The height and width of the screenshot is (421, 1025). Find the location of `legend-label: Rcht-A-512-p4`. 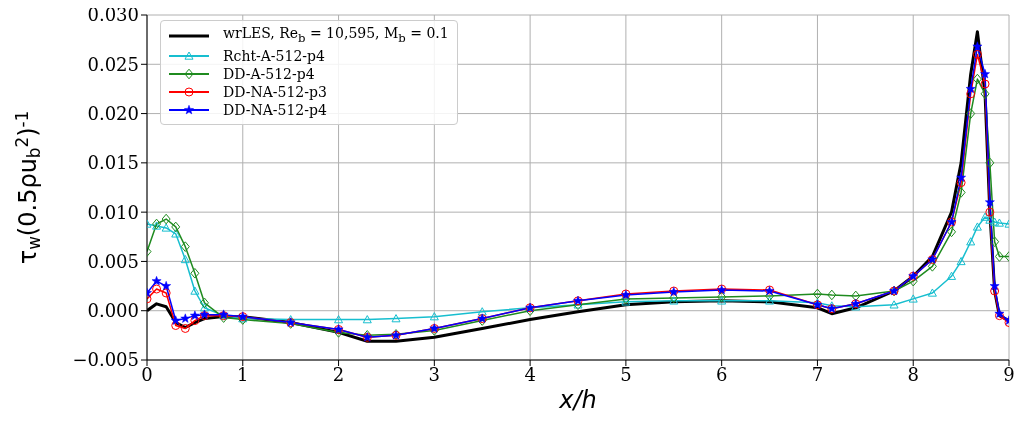

legend-label: Rcht-A-512-p4 is located at coordinates (274, 56).